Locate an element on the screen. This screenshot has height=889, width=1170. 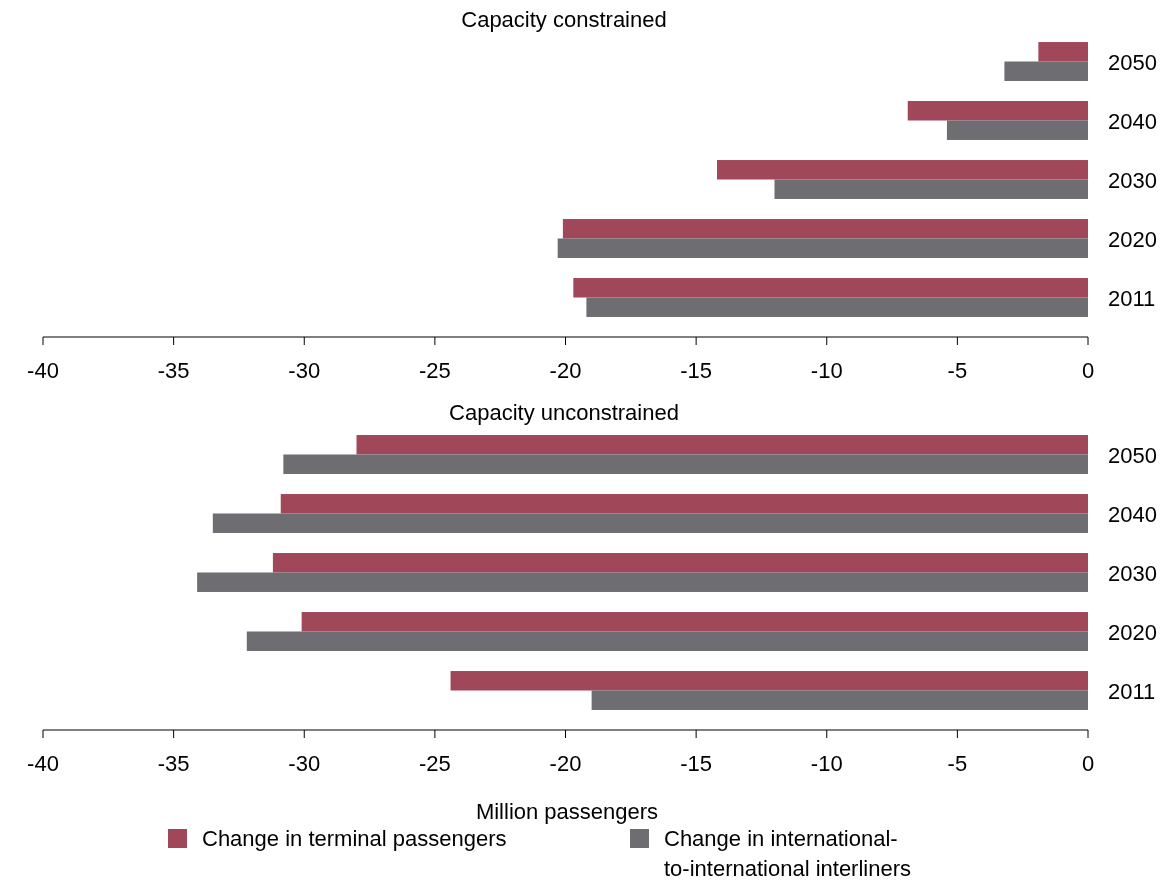
x-axis-title: Million passengers is located at coordinates (567, 811).